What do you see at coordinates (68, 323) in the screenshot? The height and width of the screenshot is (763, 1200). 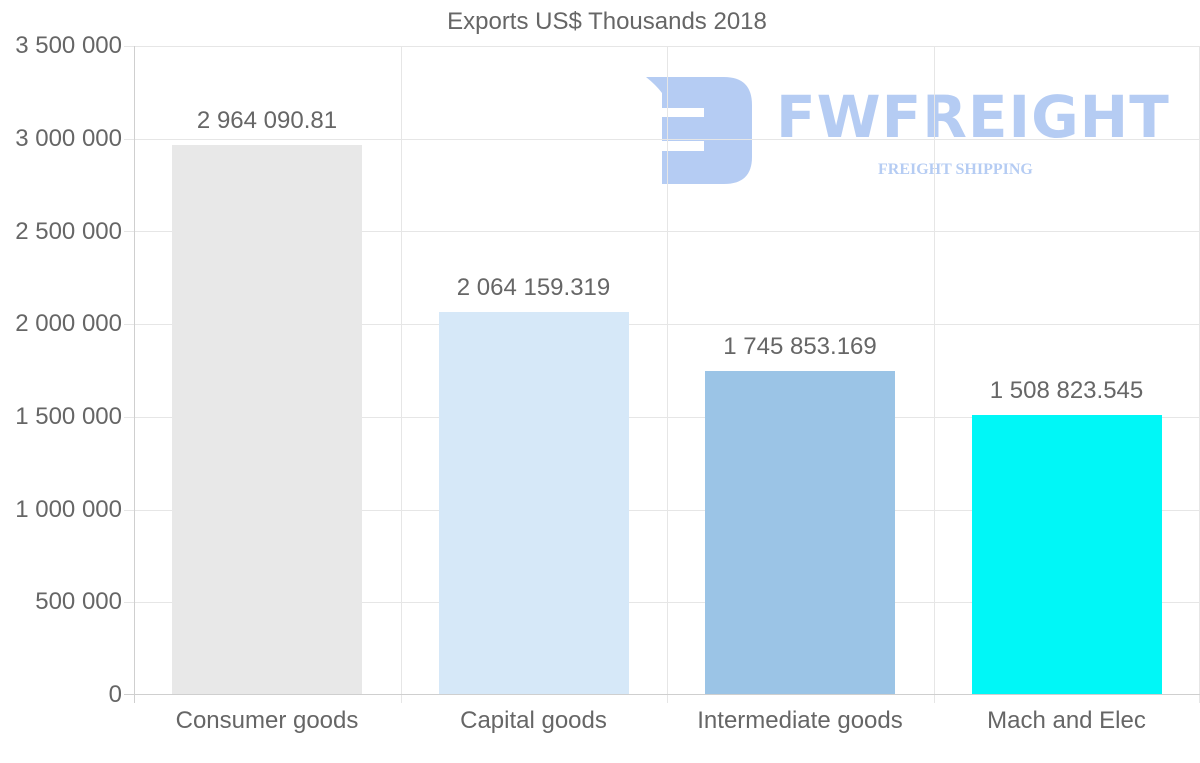 I see `y-tick-label: 2 000 000` at bounding box center [68, 323].